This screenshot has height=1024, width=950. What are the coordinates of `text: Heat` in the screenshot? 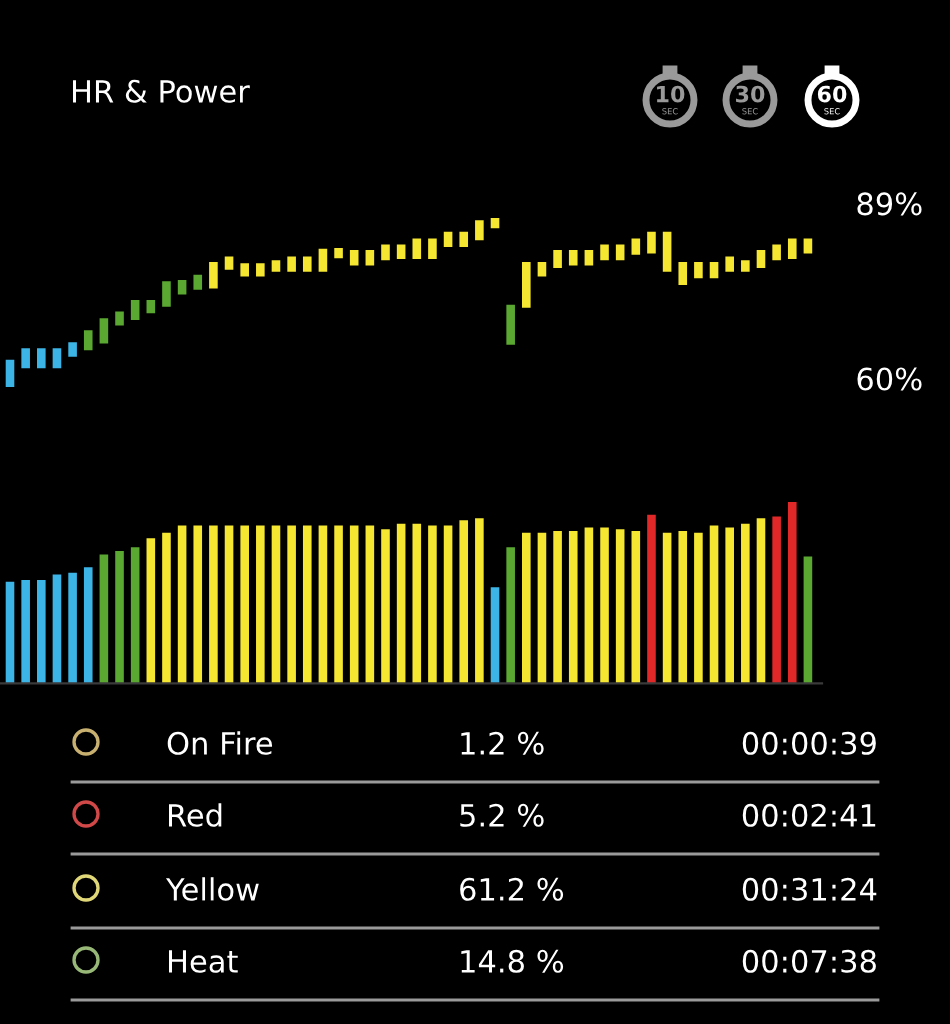 It's located at (203, 961).